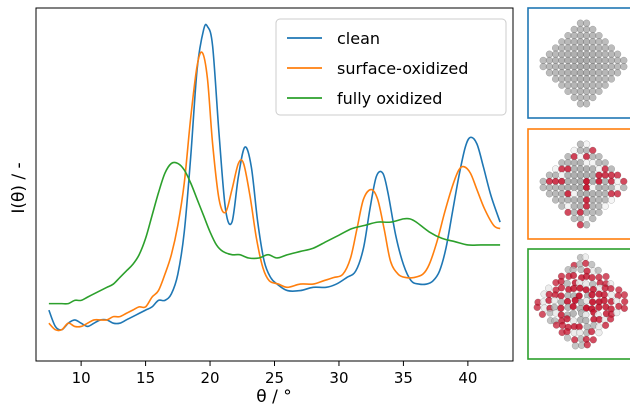  I want to click on inset-fully-oxidized, so click(578, 304).